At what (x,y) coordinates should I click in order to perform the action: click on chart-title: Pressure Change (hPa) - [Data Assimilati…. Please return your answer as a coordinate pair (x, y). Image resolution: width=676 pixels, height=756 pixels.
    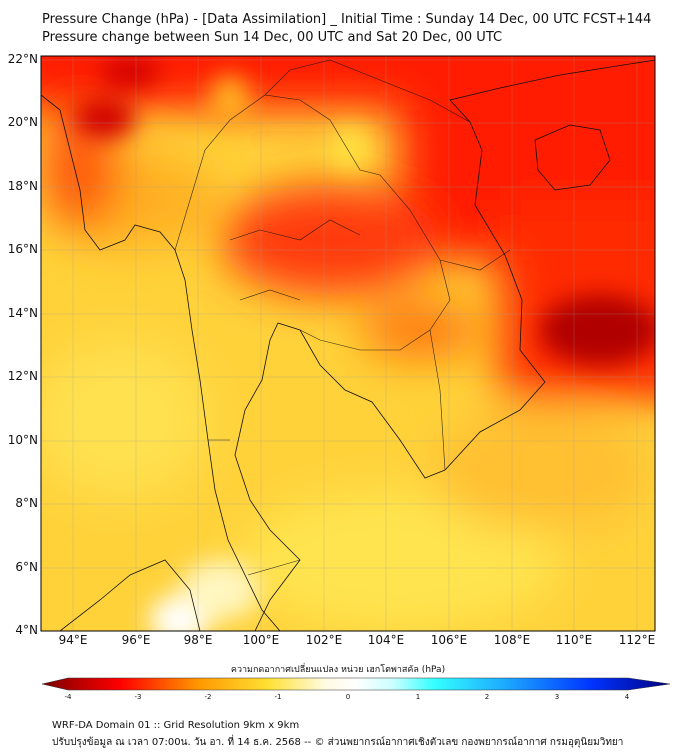
    Looking at the image, I should click on (347, 19).